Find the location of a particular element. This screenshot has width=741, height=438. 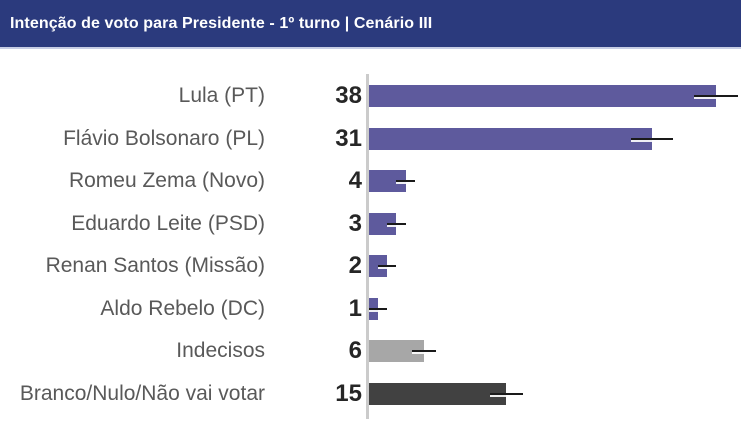

category-label: Renan Santos (Missão) is located at coordinates (155, 266).